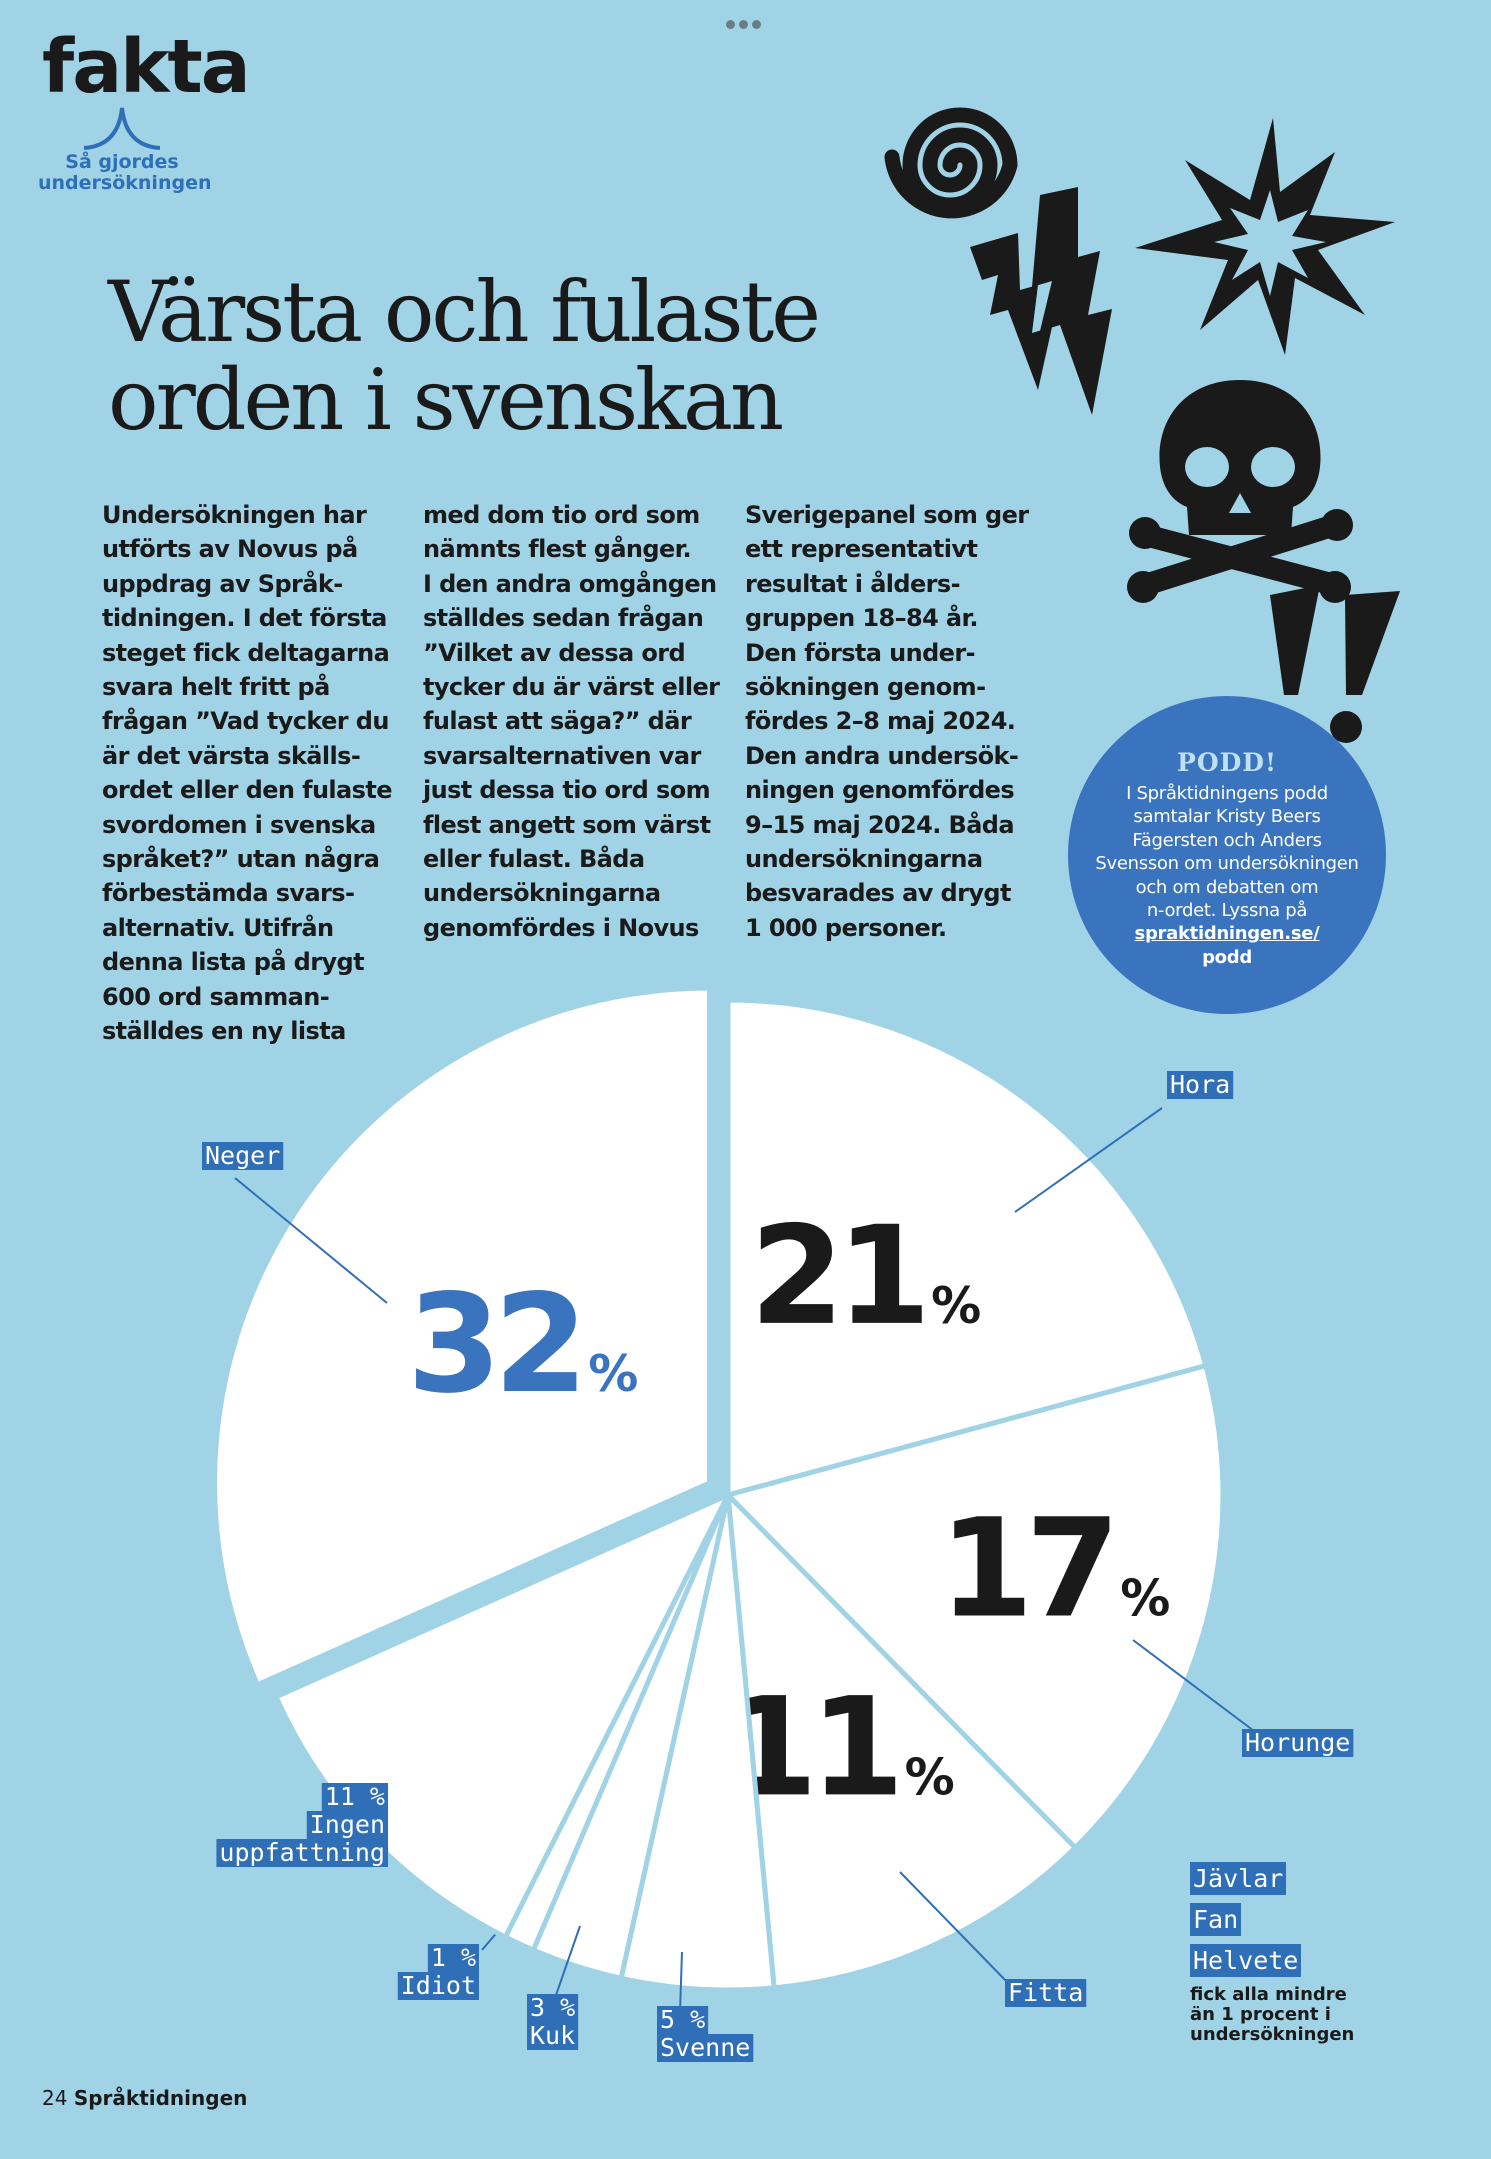  I want to click on slice-label: Ingen, so click(347, 1824).